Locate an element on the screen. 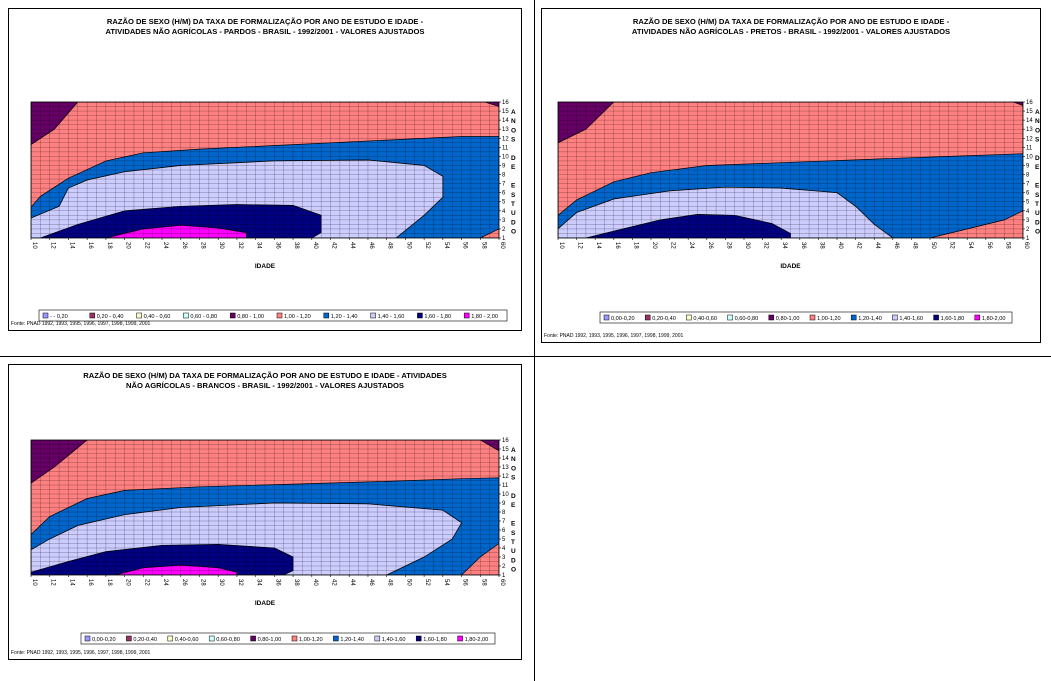  legend-label: 1,00-1,20 is located at coordinates (829, 319).